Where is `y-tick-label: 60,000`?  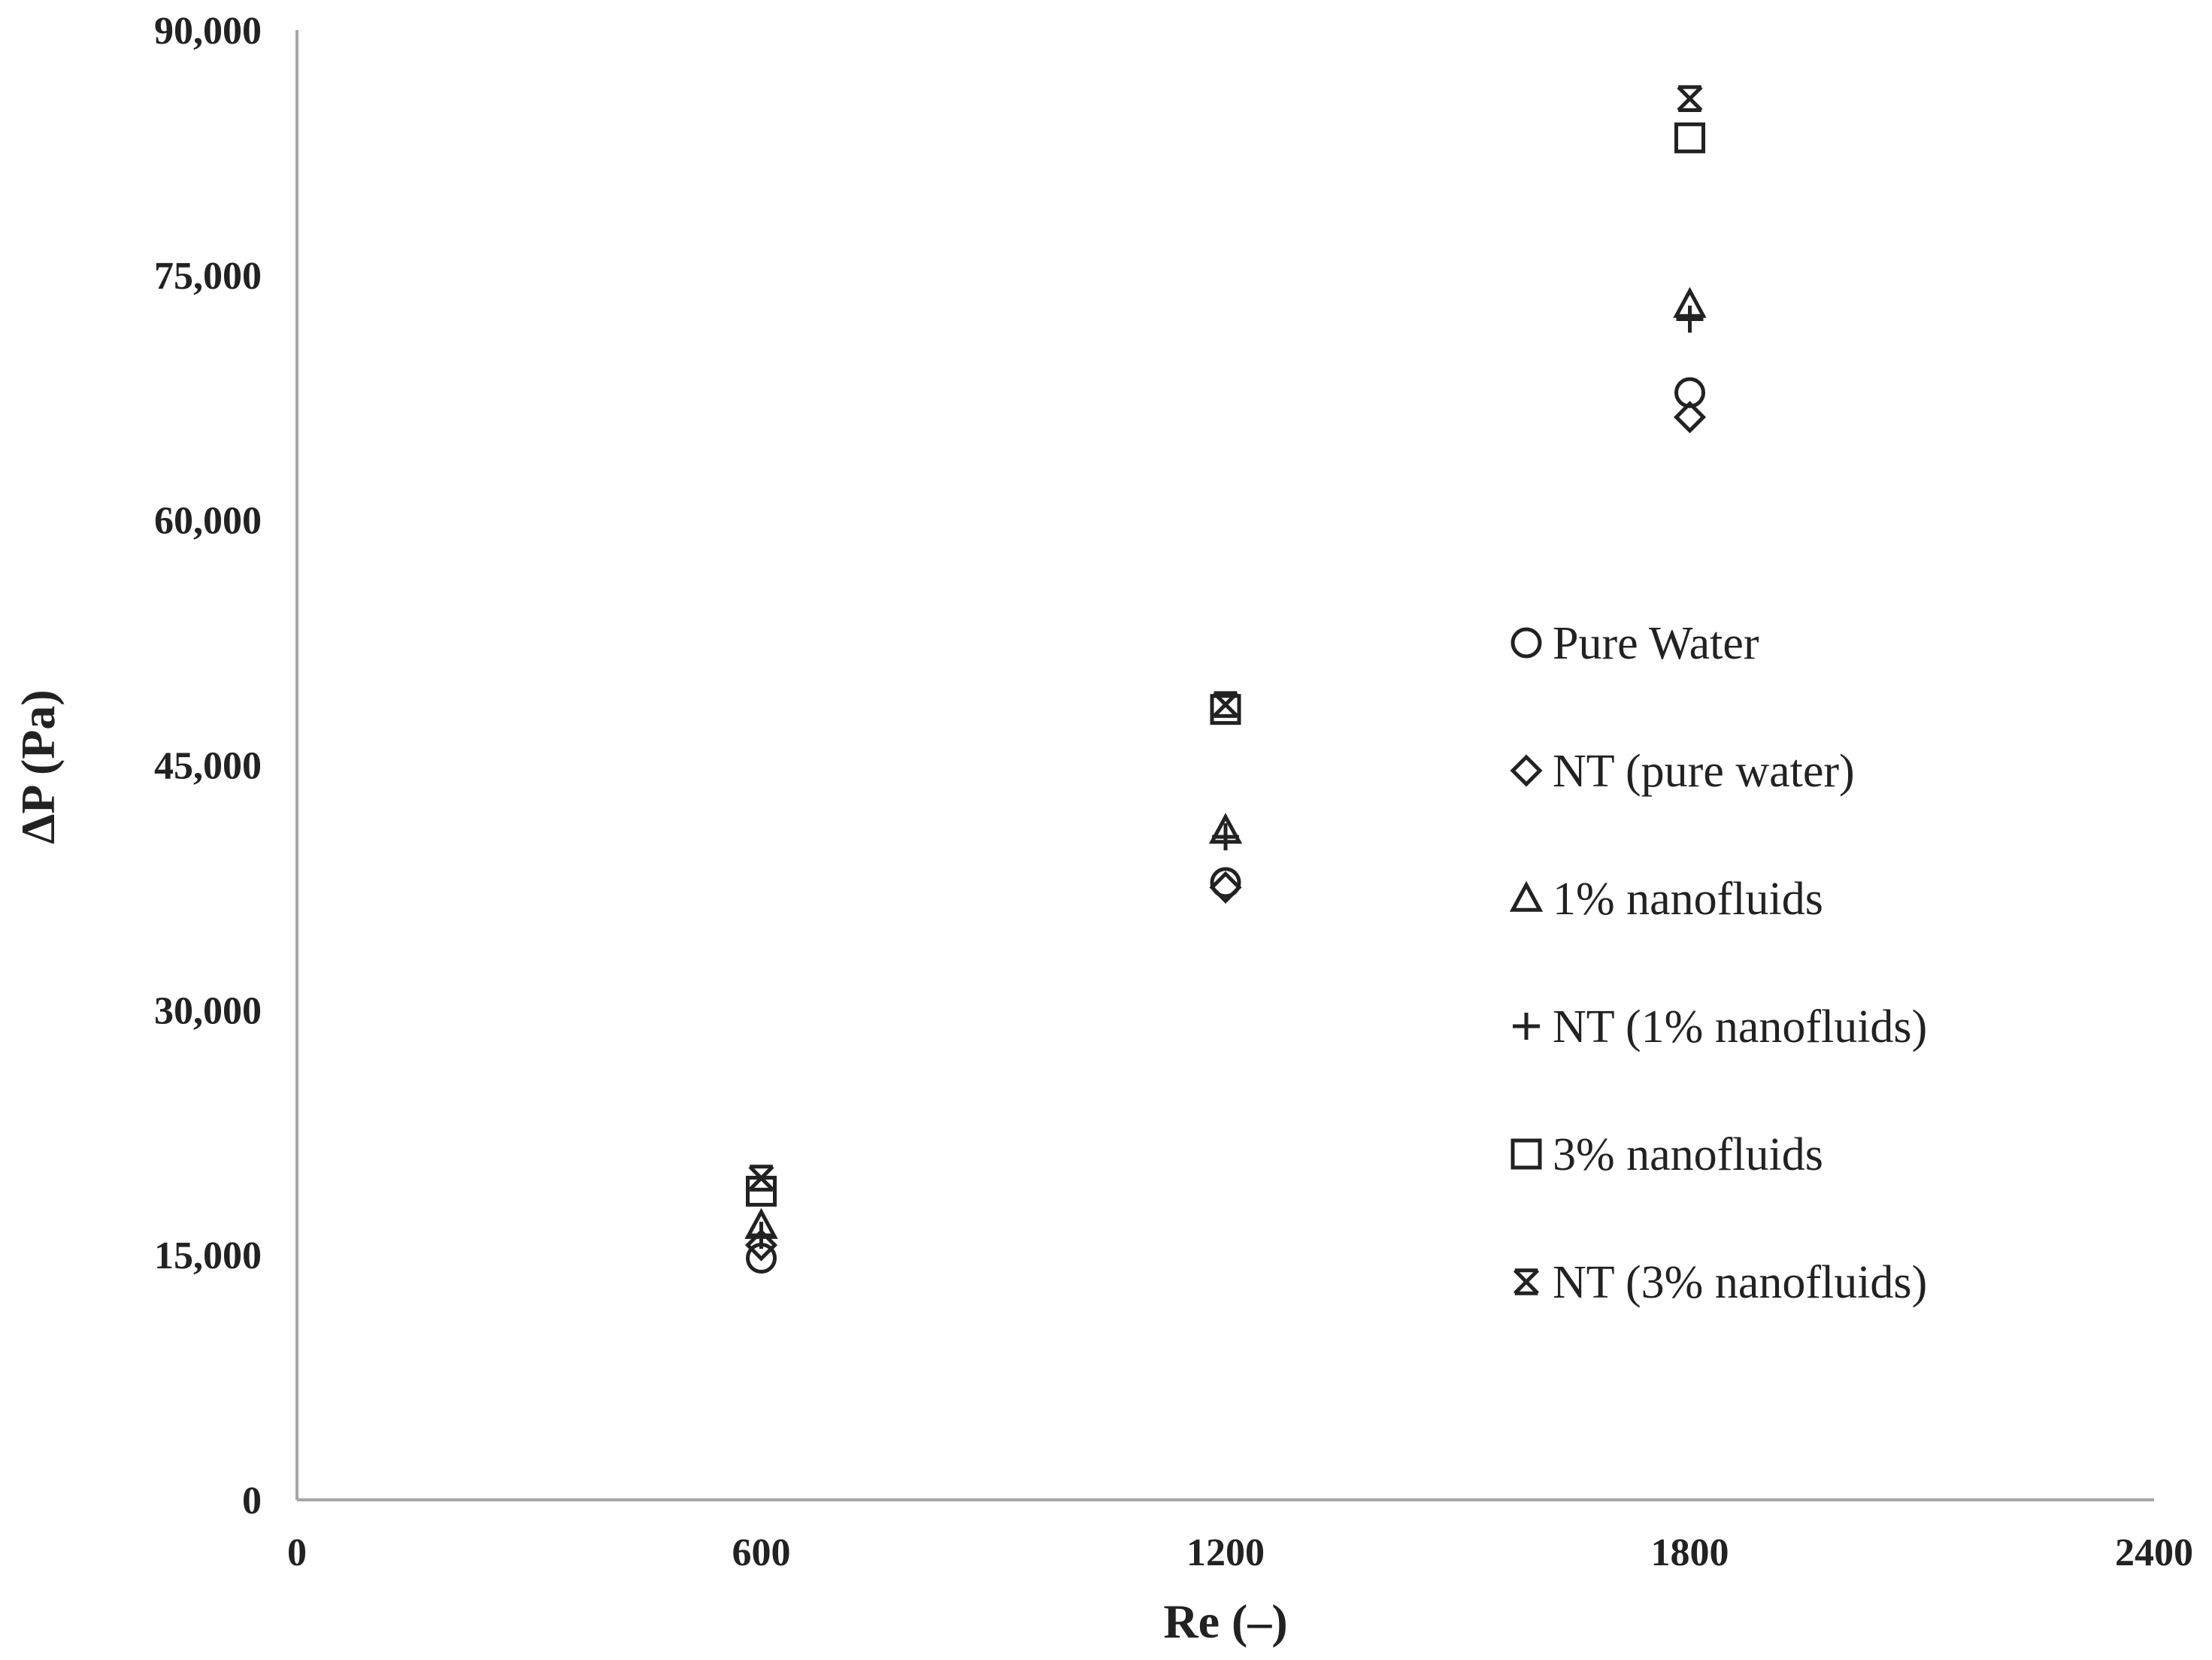 y-tick-label: 60,000 is located at coordinates (208, 521).